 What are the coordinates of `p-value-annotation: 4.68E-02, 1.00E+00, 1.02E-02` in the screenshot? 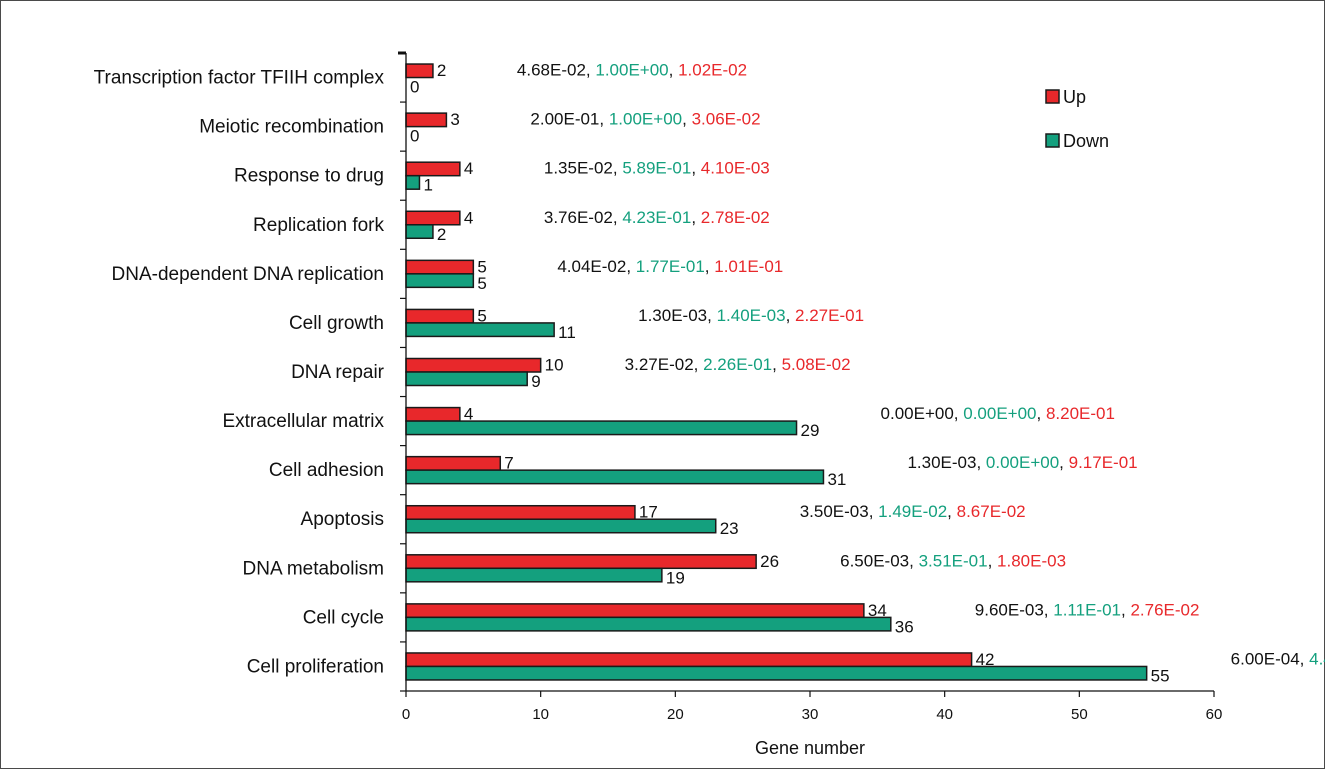 It's located at (632, 70).